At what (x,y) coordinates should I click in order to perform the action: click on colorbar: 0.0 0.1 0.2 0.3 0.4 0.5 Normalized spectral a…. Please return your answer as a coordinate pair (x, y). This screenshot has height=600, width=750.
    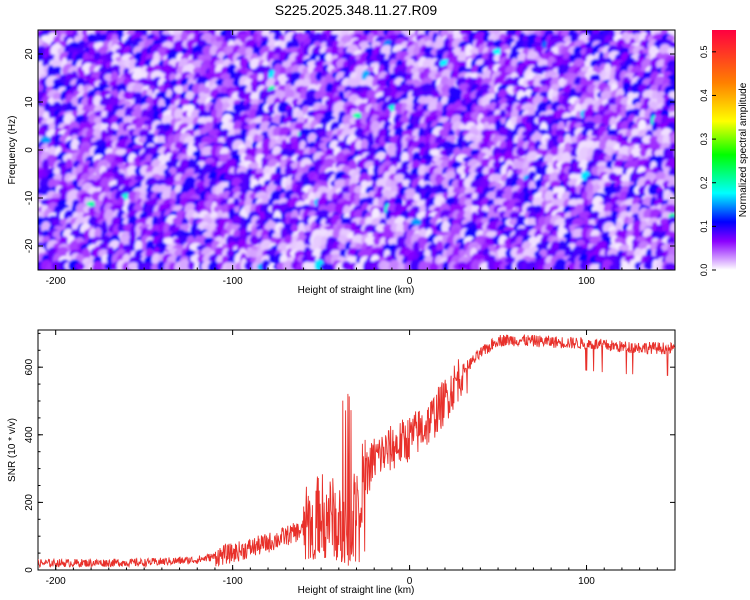
    Looking at the image, I should click on (724, 153).